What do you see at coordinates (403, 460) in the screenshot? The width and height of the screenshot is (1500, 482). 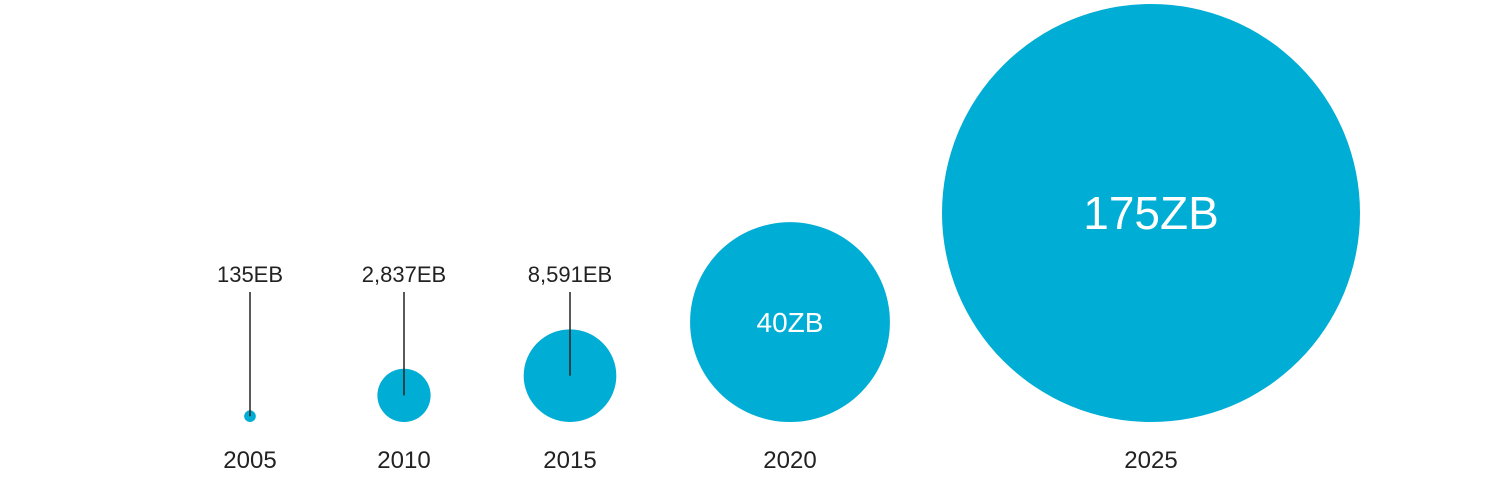 I see `year-label-2010: 2010` at bounding box center [403, 460].